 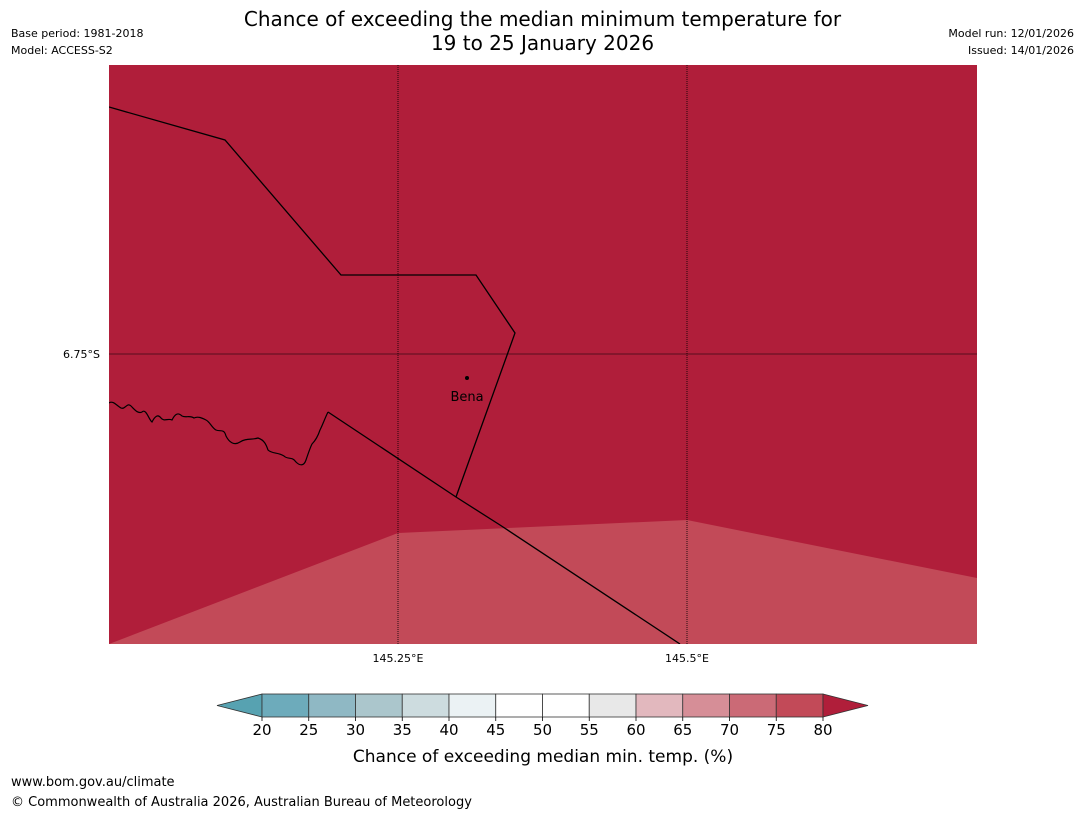 I want to click on legend-tick-label: 35, so click(x=402, y=730).